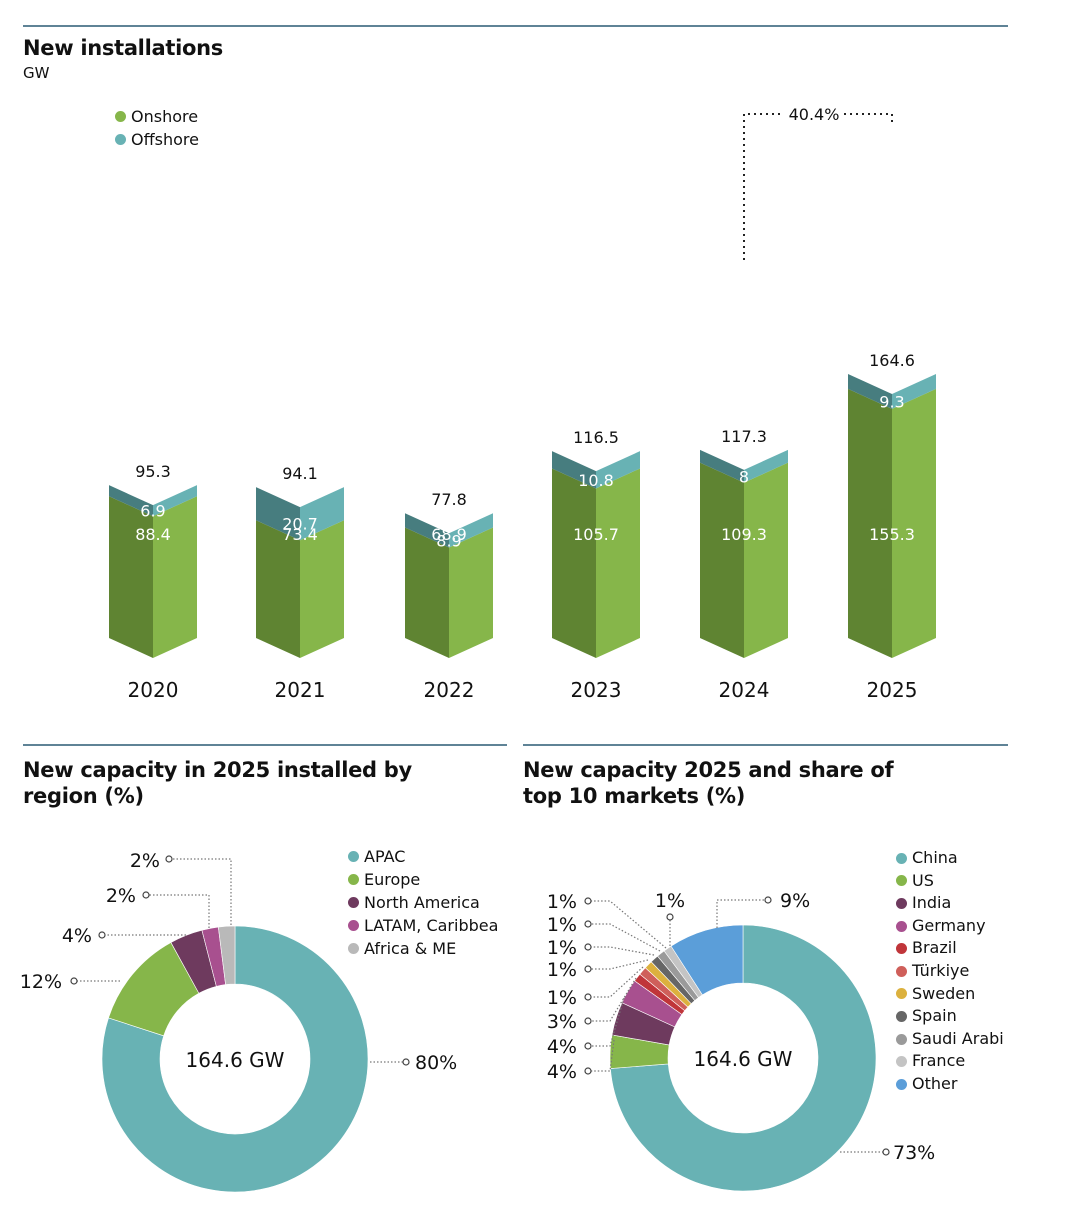 The image size is (1081, 1222). What do you see at coordinates (153, 582) in the screenshot?
I see `bar-group-2020: 88.4 6.9 95.3 2020` at bounding box center [153, 582].